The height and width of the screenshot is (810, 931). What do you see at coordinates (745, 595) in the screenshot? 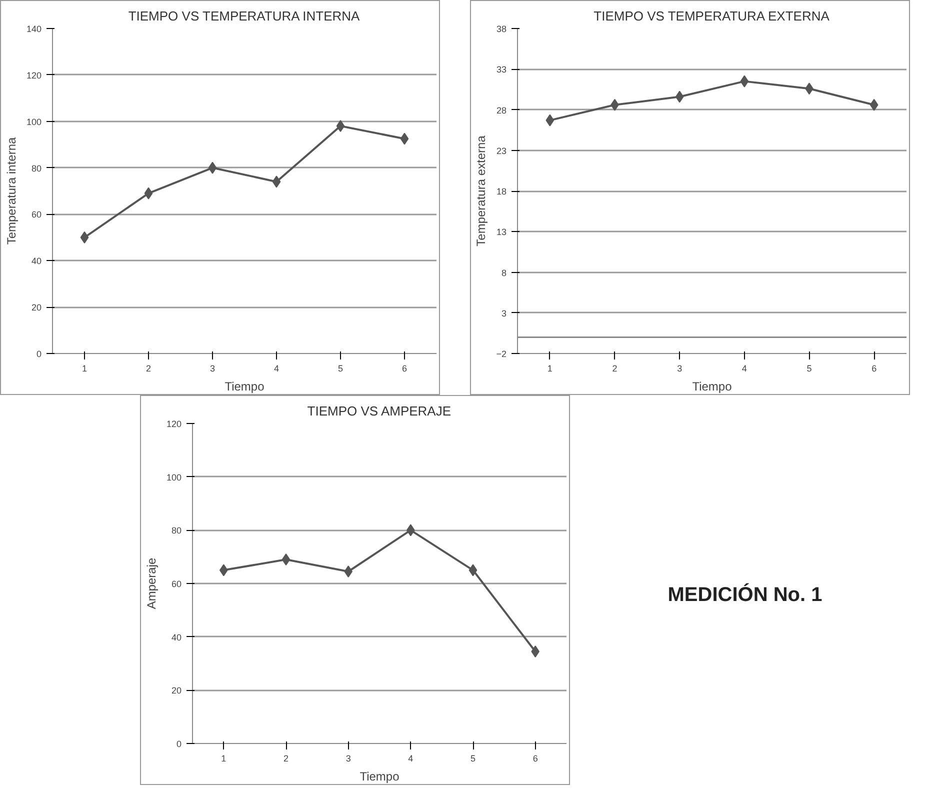
I see `text: MEDICIÓN No. 1` at bounding box center [745, 595].